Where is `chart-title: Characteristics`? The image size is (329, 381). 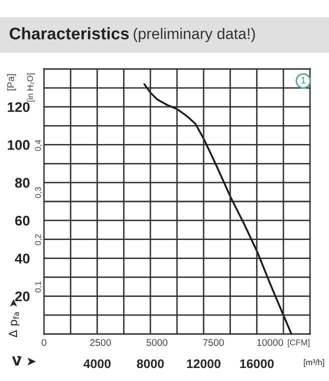 chart-title: Characteristics is located at coordinates (69, 33).